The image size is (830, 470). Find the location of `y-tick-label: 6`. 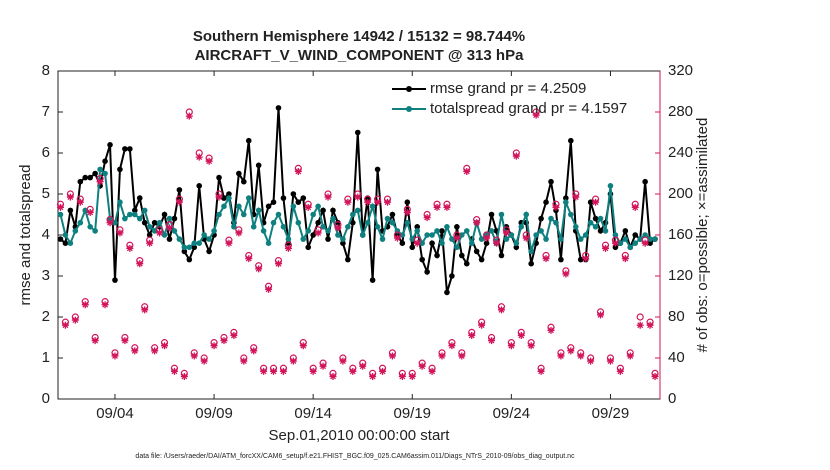

y-tick-label: 6 is located at coordinates (46, 152).